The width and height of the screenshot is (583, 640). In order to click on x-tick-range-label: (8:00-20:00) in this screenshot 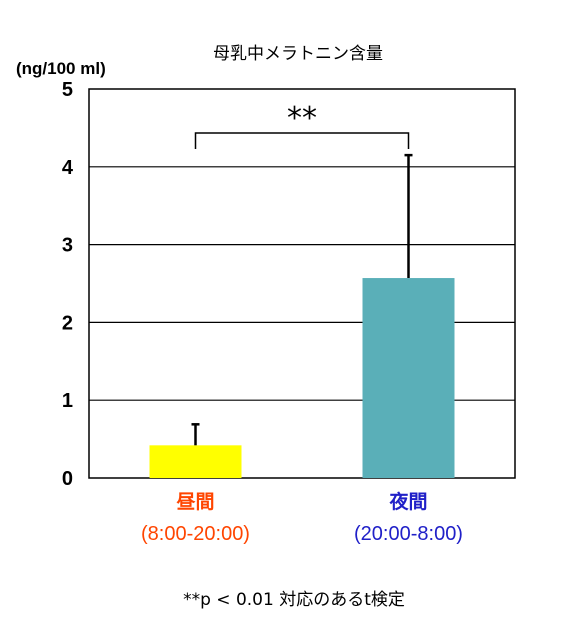, I will do `click(195, 534)`.